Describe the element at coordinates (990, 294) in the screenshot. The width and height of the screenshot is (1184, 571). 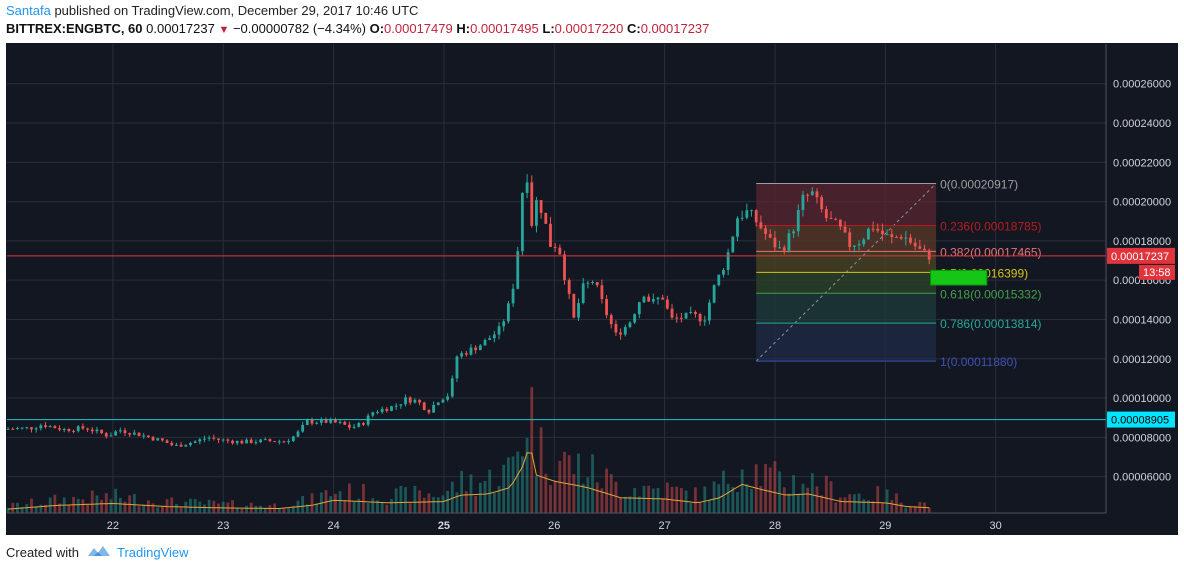
I see `fib-level-label: 0.618(0.00015332)` at that location.